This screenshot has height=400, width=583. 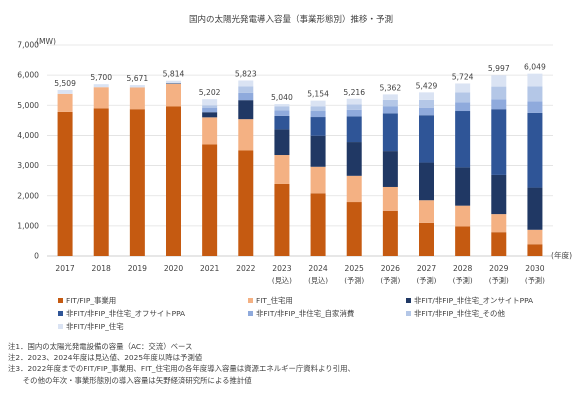 I want to click on legend-item: FIT/FIP_事業用, so click(x=87, y=300).